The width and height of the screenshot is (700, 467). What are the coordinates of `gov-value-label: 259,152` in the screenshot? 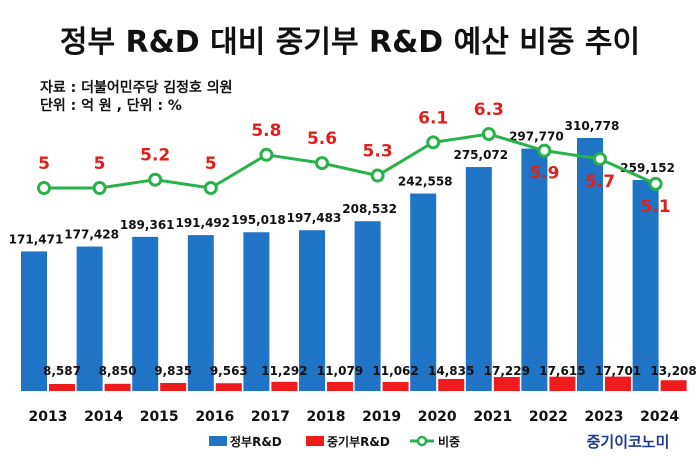 It's located at (647, 168).